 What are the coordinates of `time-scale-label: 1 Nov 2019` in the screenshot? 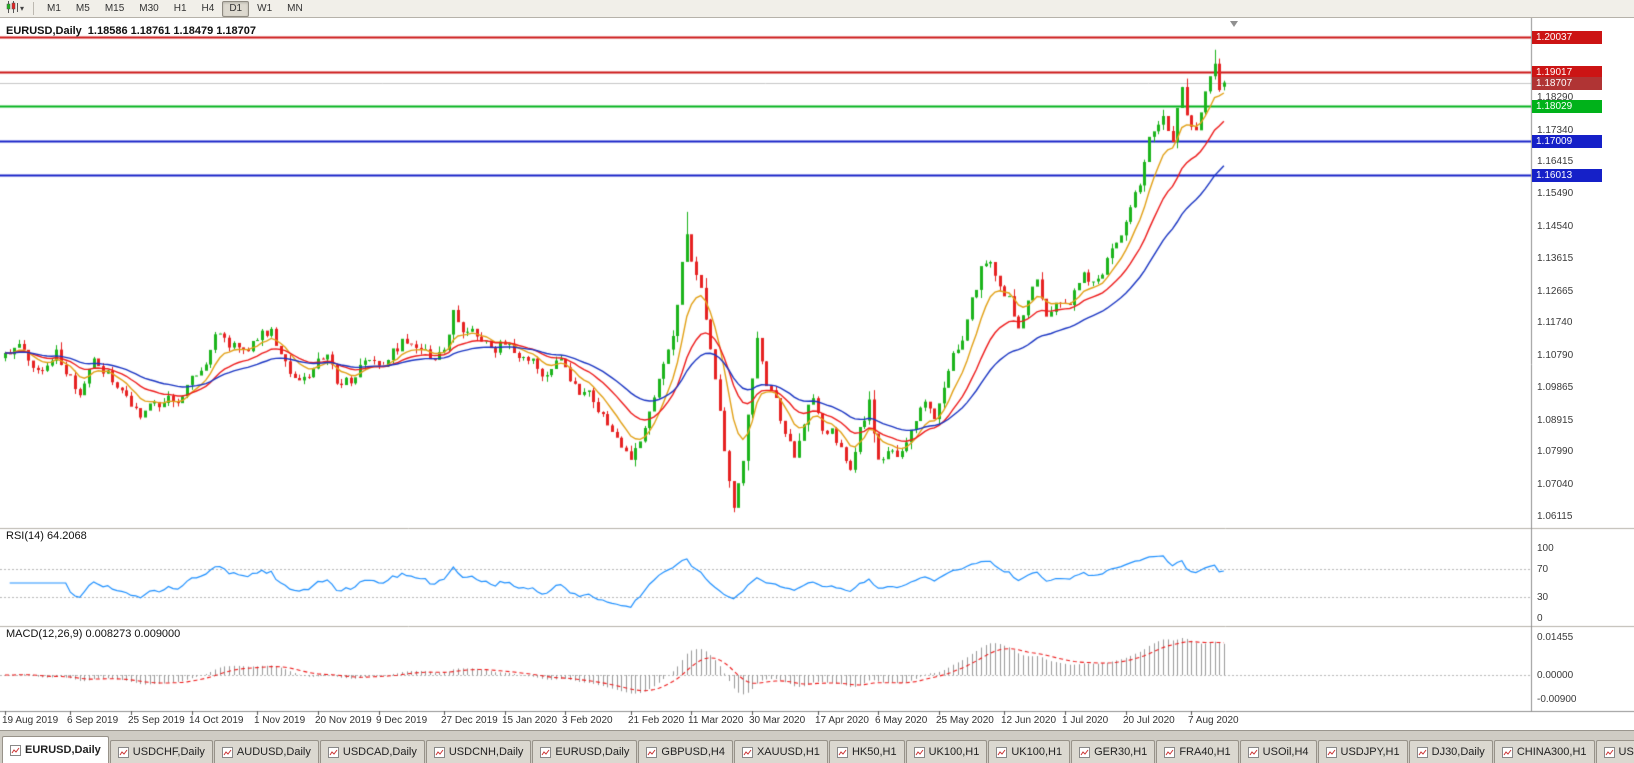 It's located at (280, 720).